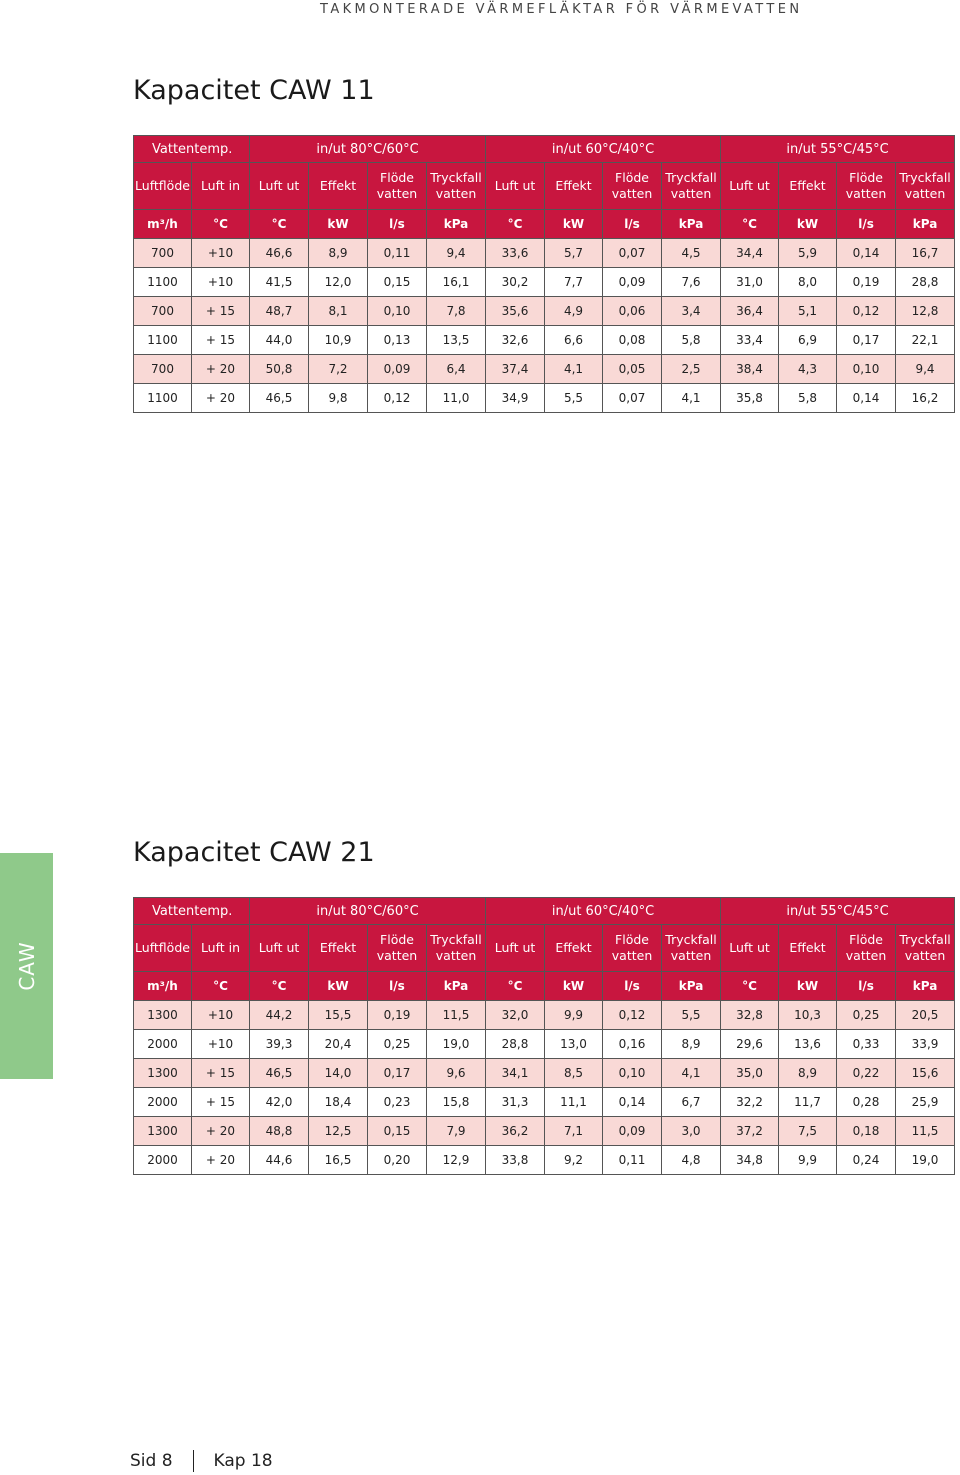 The height and width of the screenshot is (1475, 960). Describe the element at coordinates (515, 1073) in the screenshot. I see `table-cell: 34,1` at that location.